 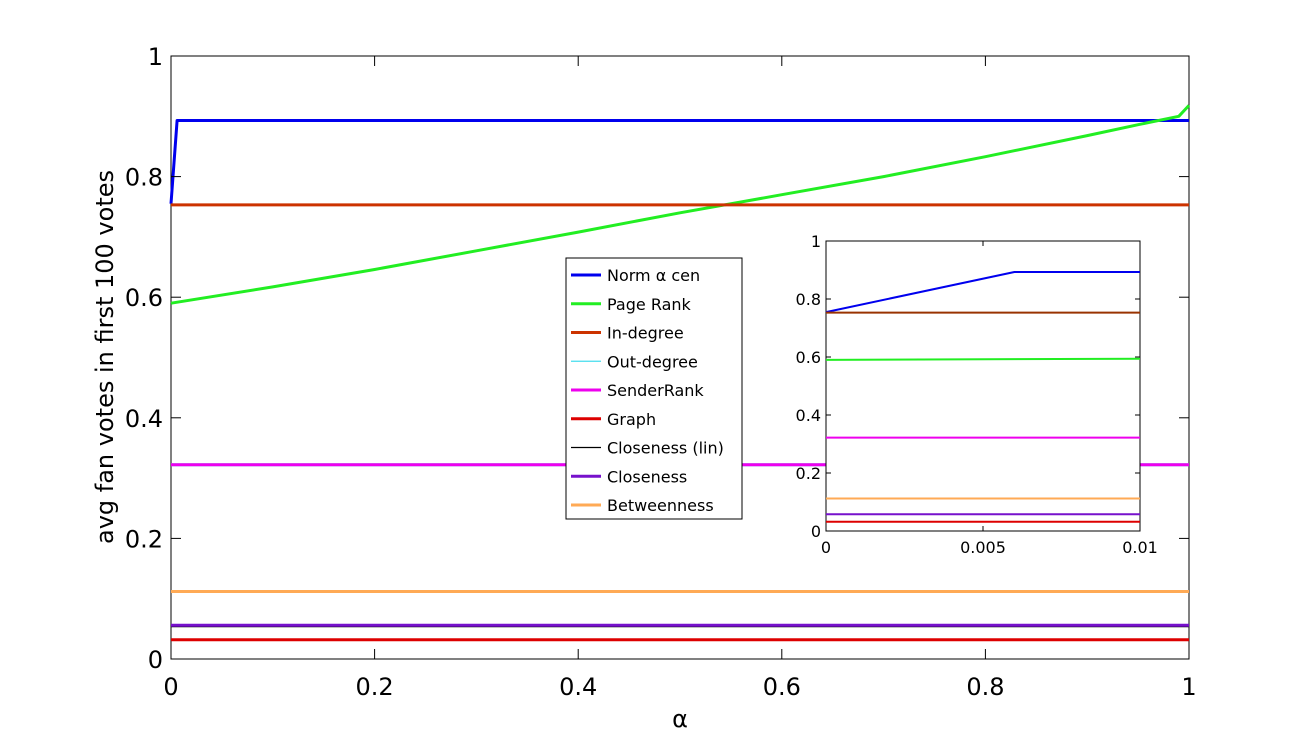 I want to click on inset-x-tick-label: 0.01, so click(x=1140, y=547).